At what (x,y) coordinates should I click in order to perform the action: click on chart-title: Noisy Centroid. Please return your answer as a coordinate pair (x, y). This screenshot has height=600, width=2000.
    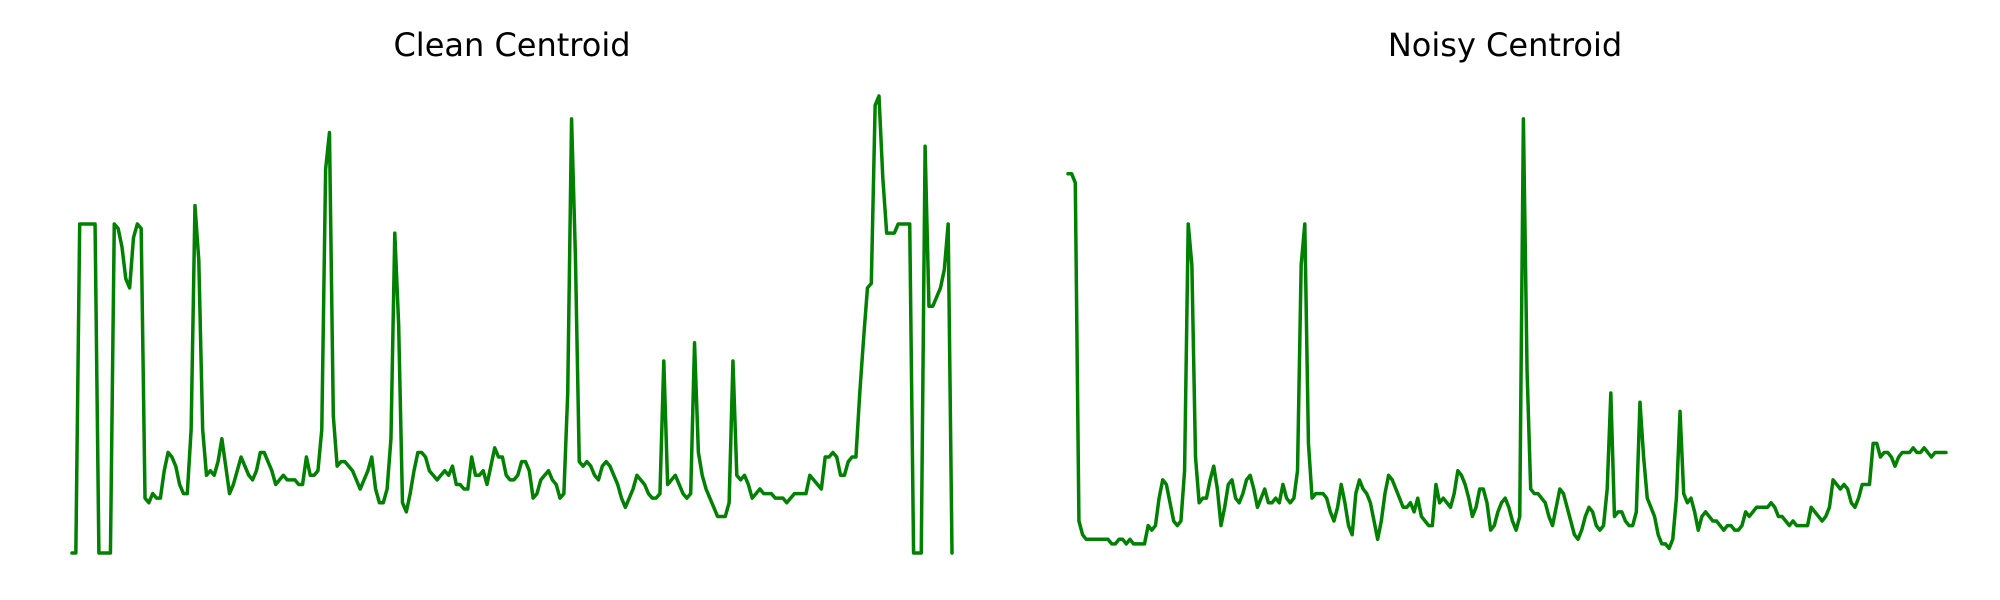
    Looking at the image, I should click on (1505, 45).